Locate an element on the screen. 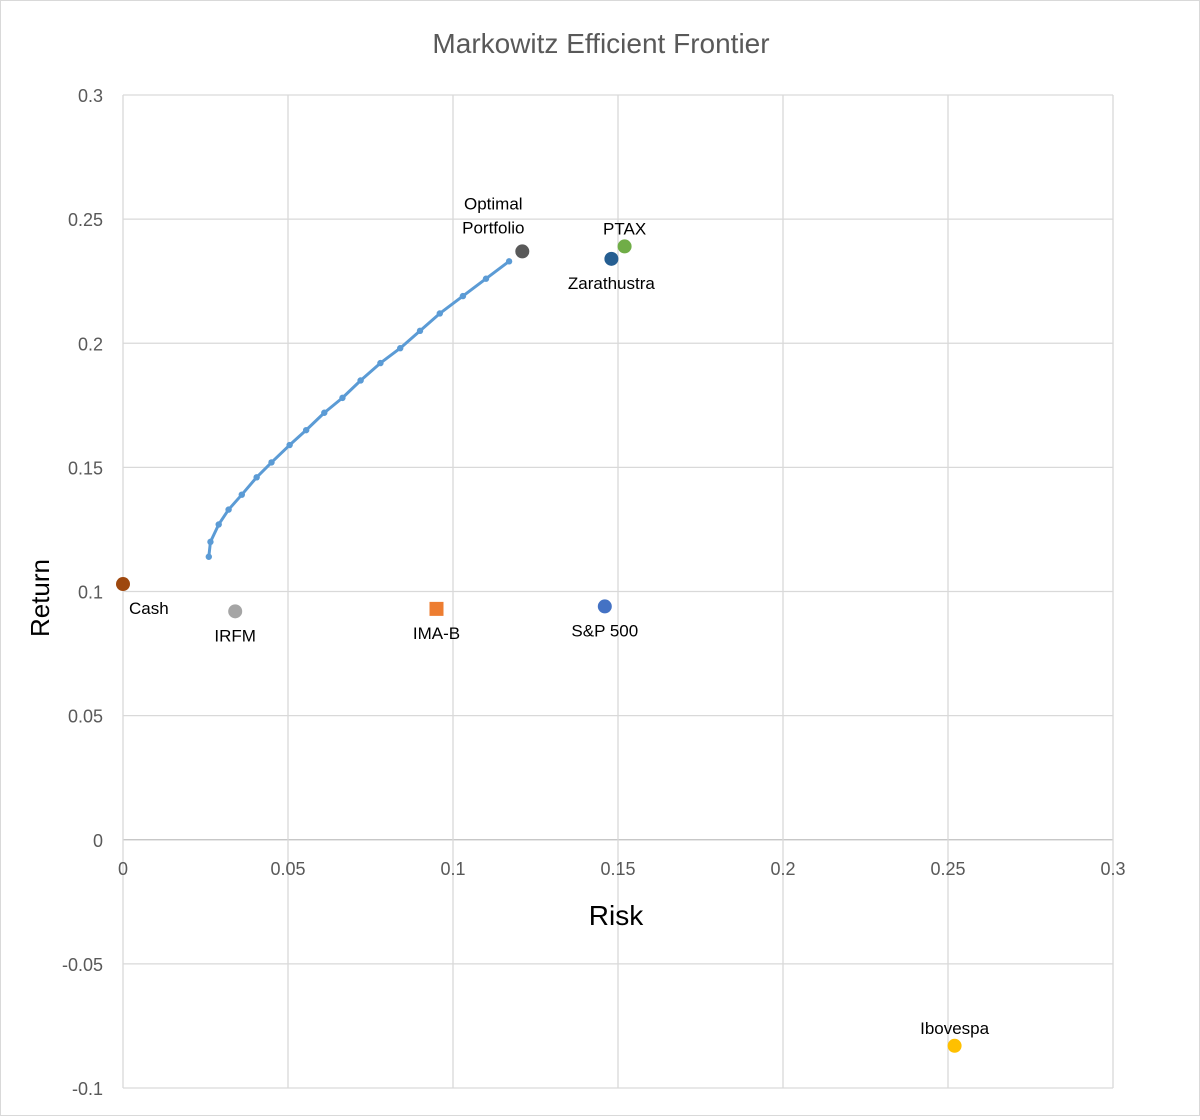 This screenshot has width=1200, height=1120. y-tick-label: 0.15 is located at coordinates (85, 468).